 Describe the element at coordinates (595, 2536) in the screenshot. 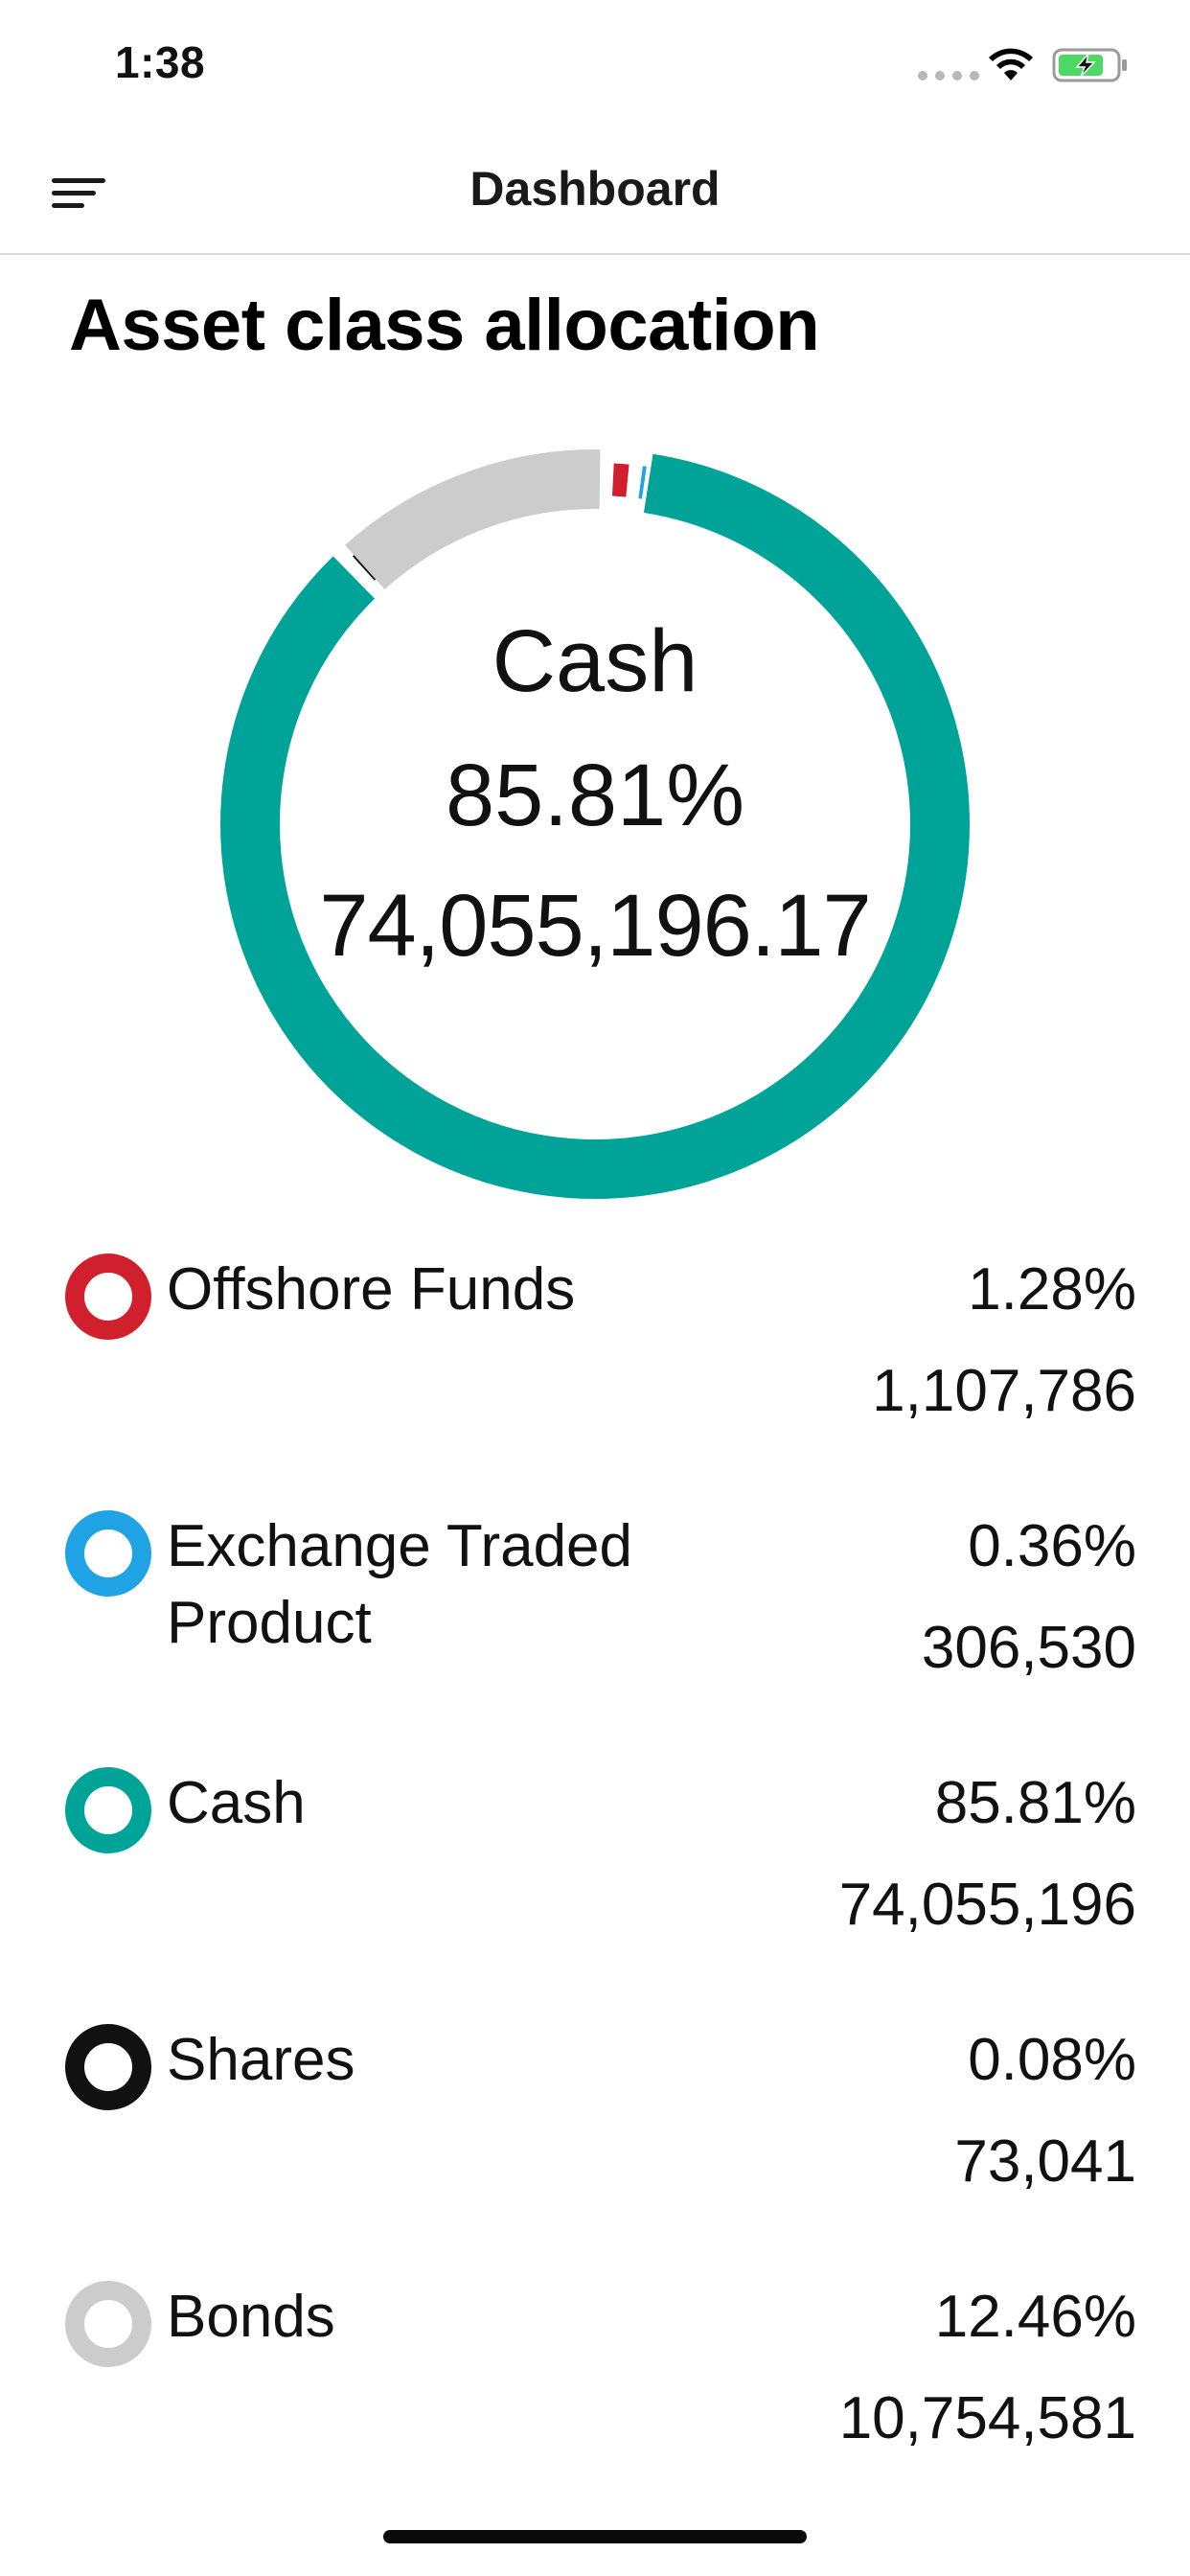

I see `home-indicator` at that location.